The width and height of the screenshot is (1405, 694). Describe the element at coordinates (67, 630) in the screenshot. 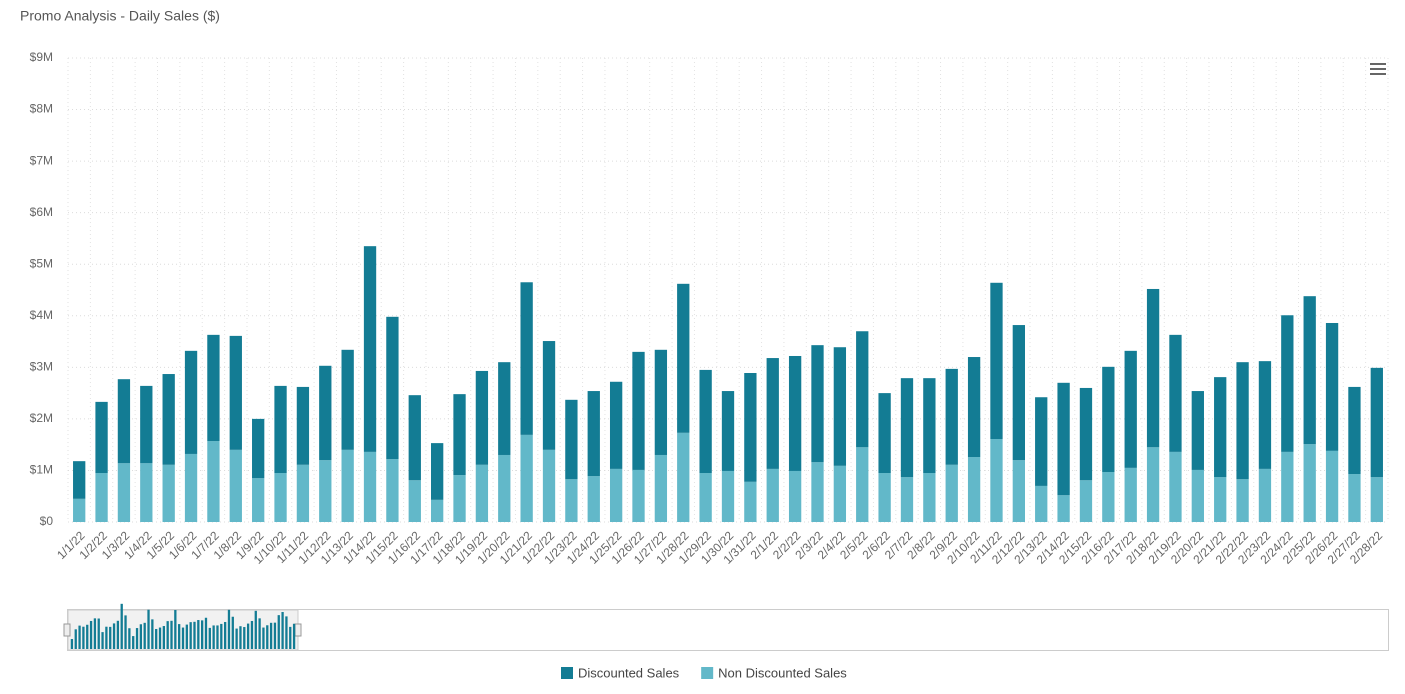

I see `navigator-handle-left` at that location.